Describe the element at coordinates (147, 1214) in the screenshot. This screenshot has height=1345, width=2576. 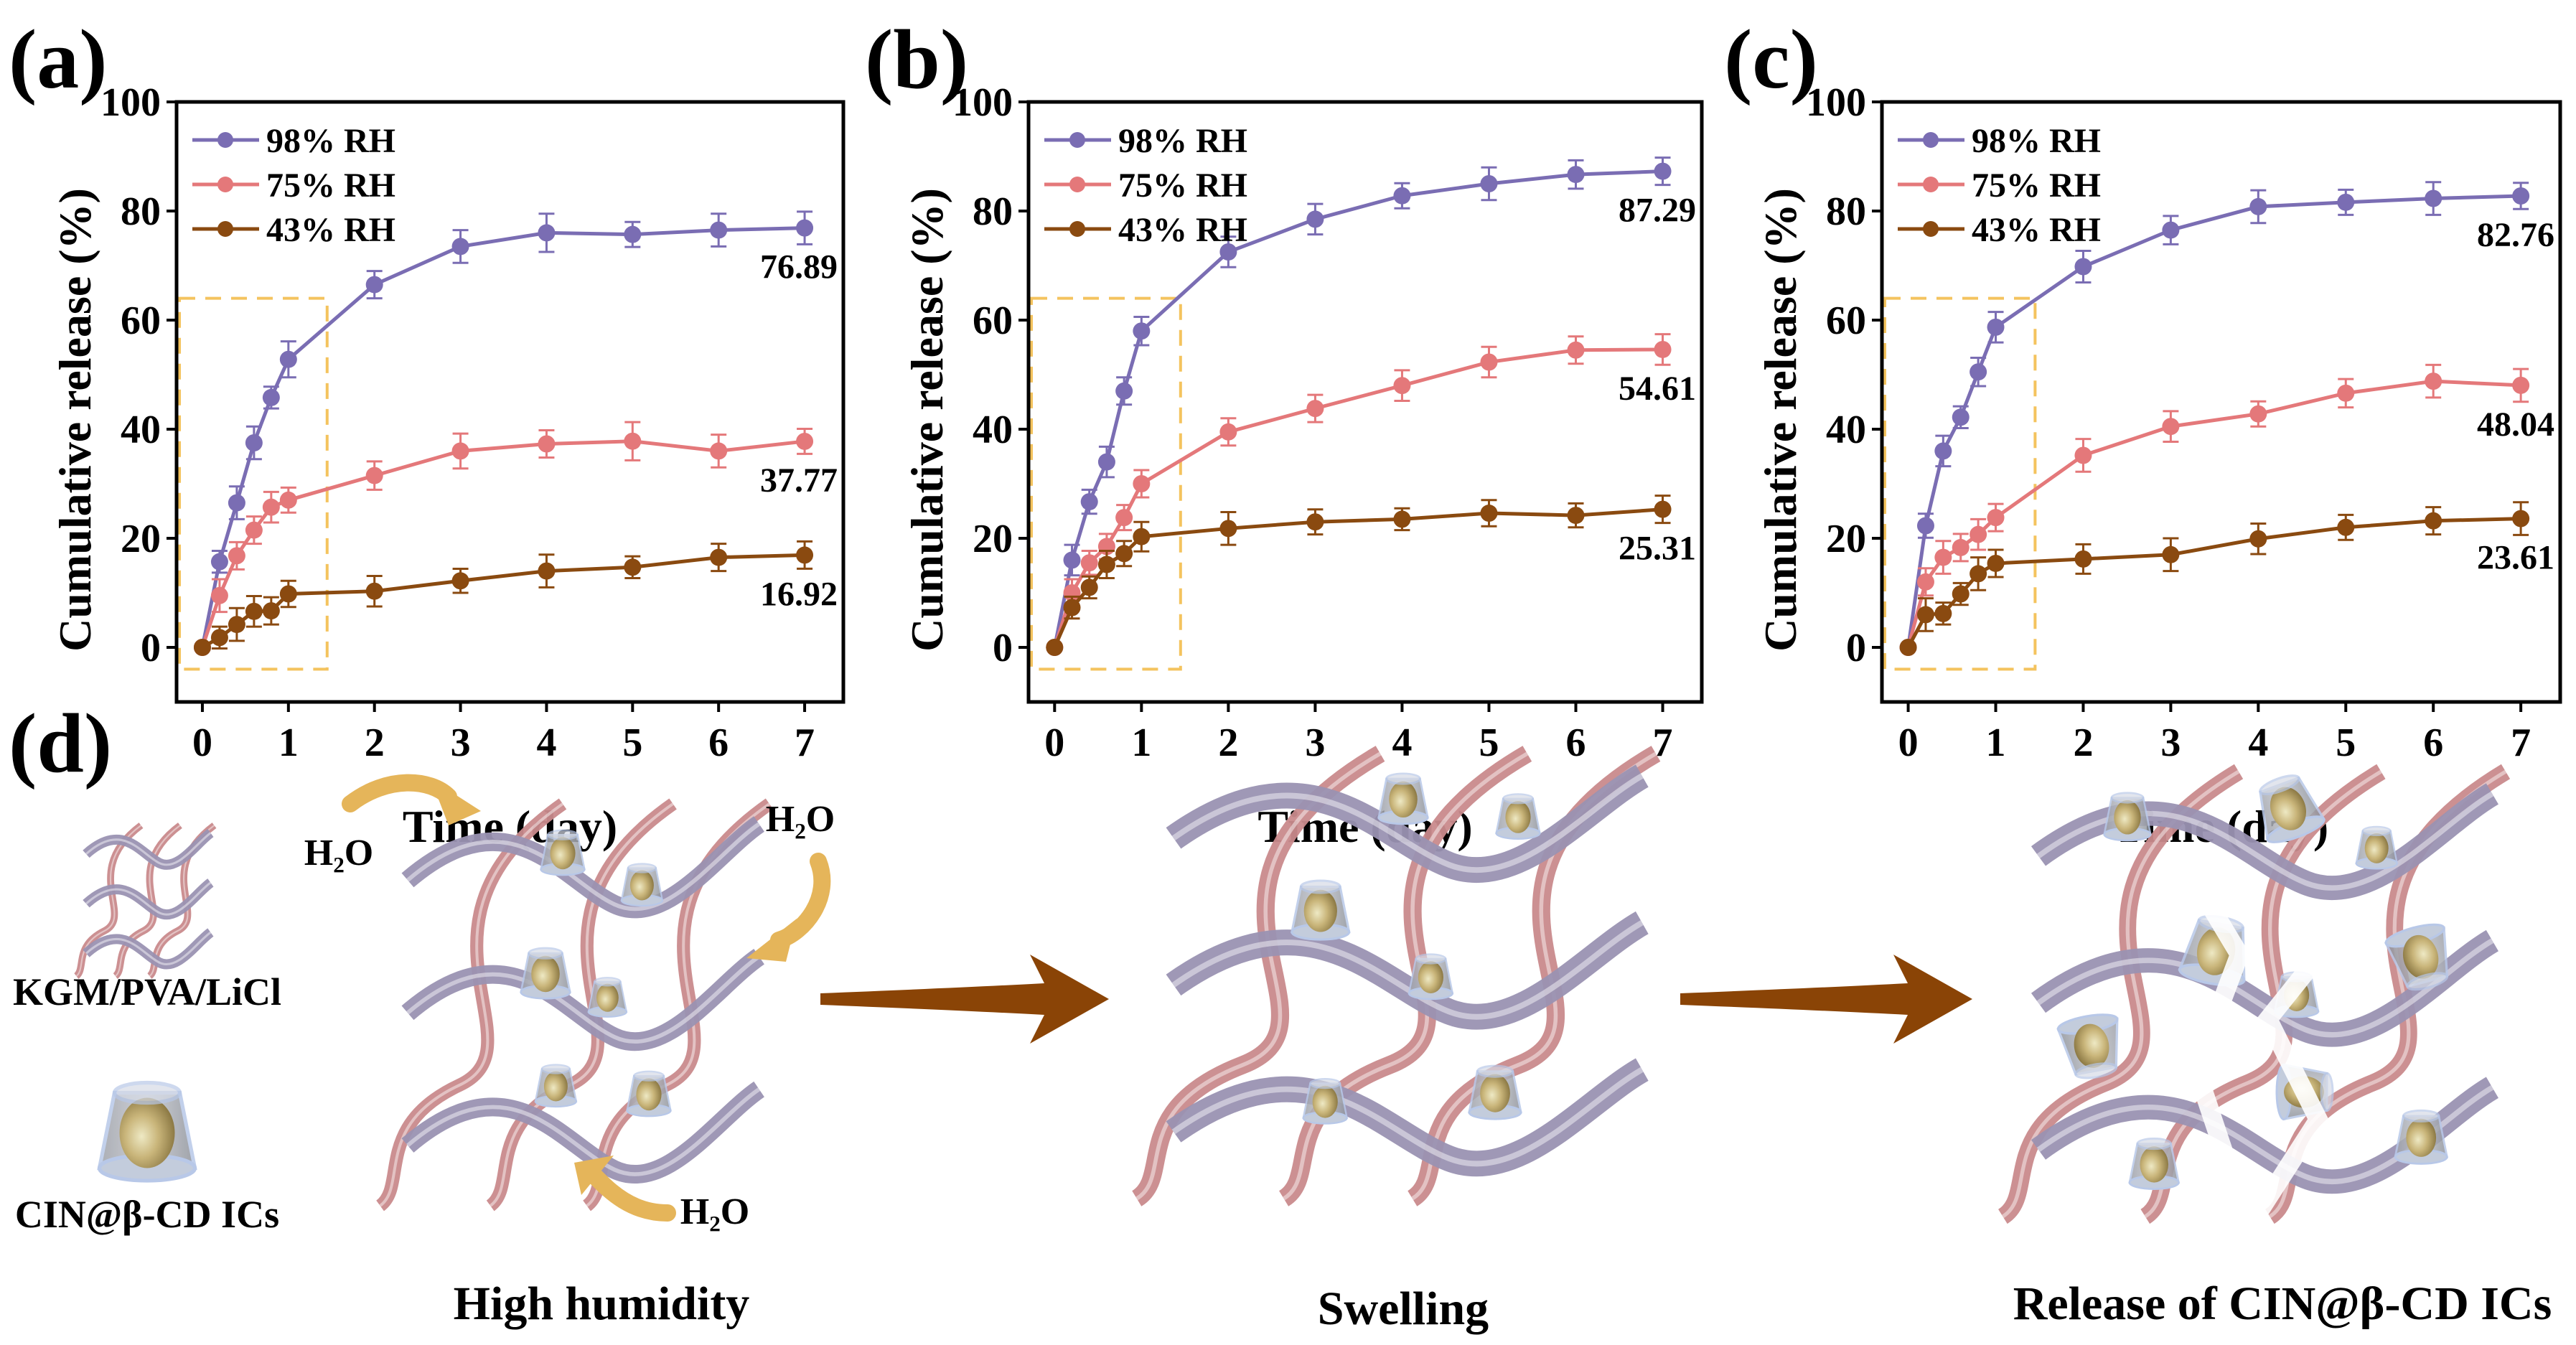
I see `legend-ic-label: CIN@β-CD ICs` at that location.